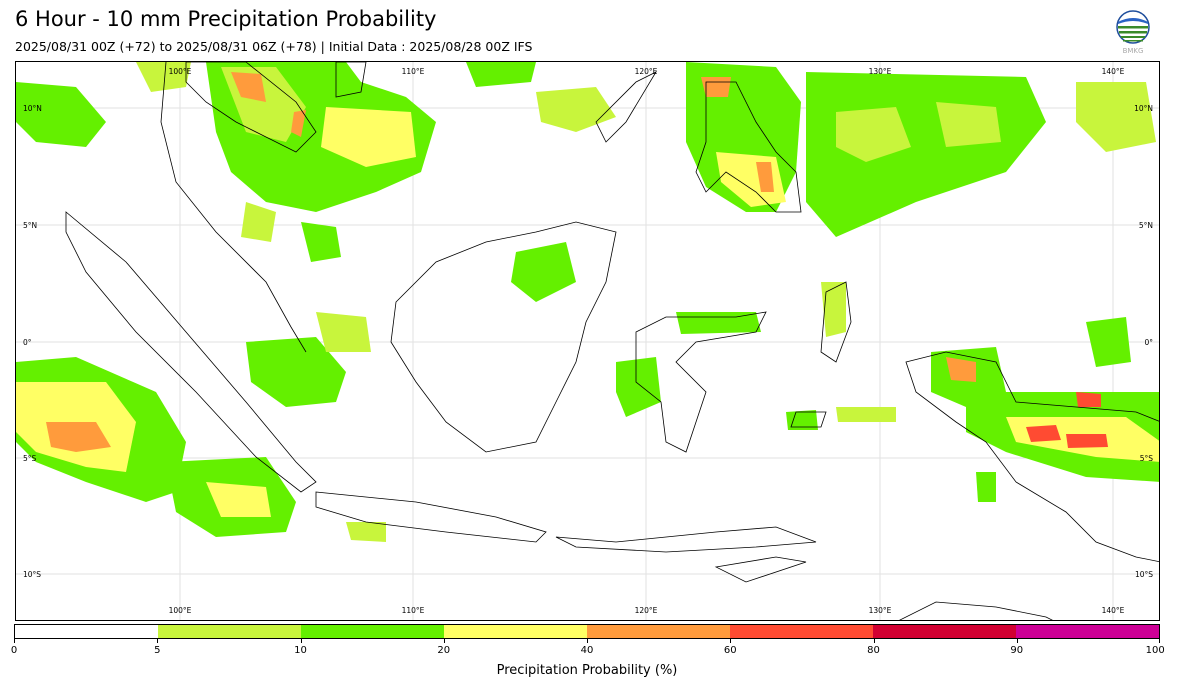 This screenshot has width=1180, height=690. I want to click on colorbar-title: Precipitation Probability (%), so click(587, 670).